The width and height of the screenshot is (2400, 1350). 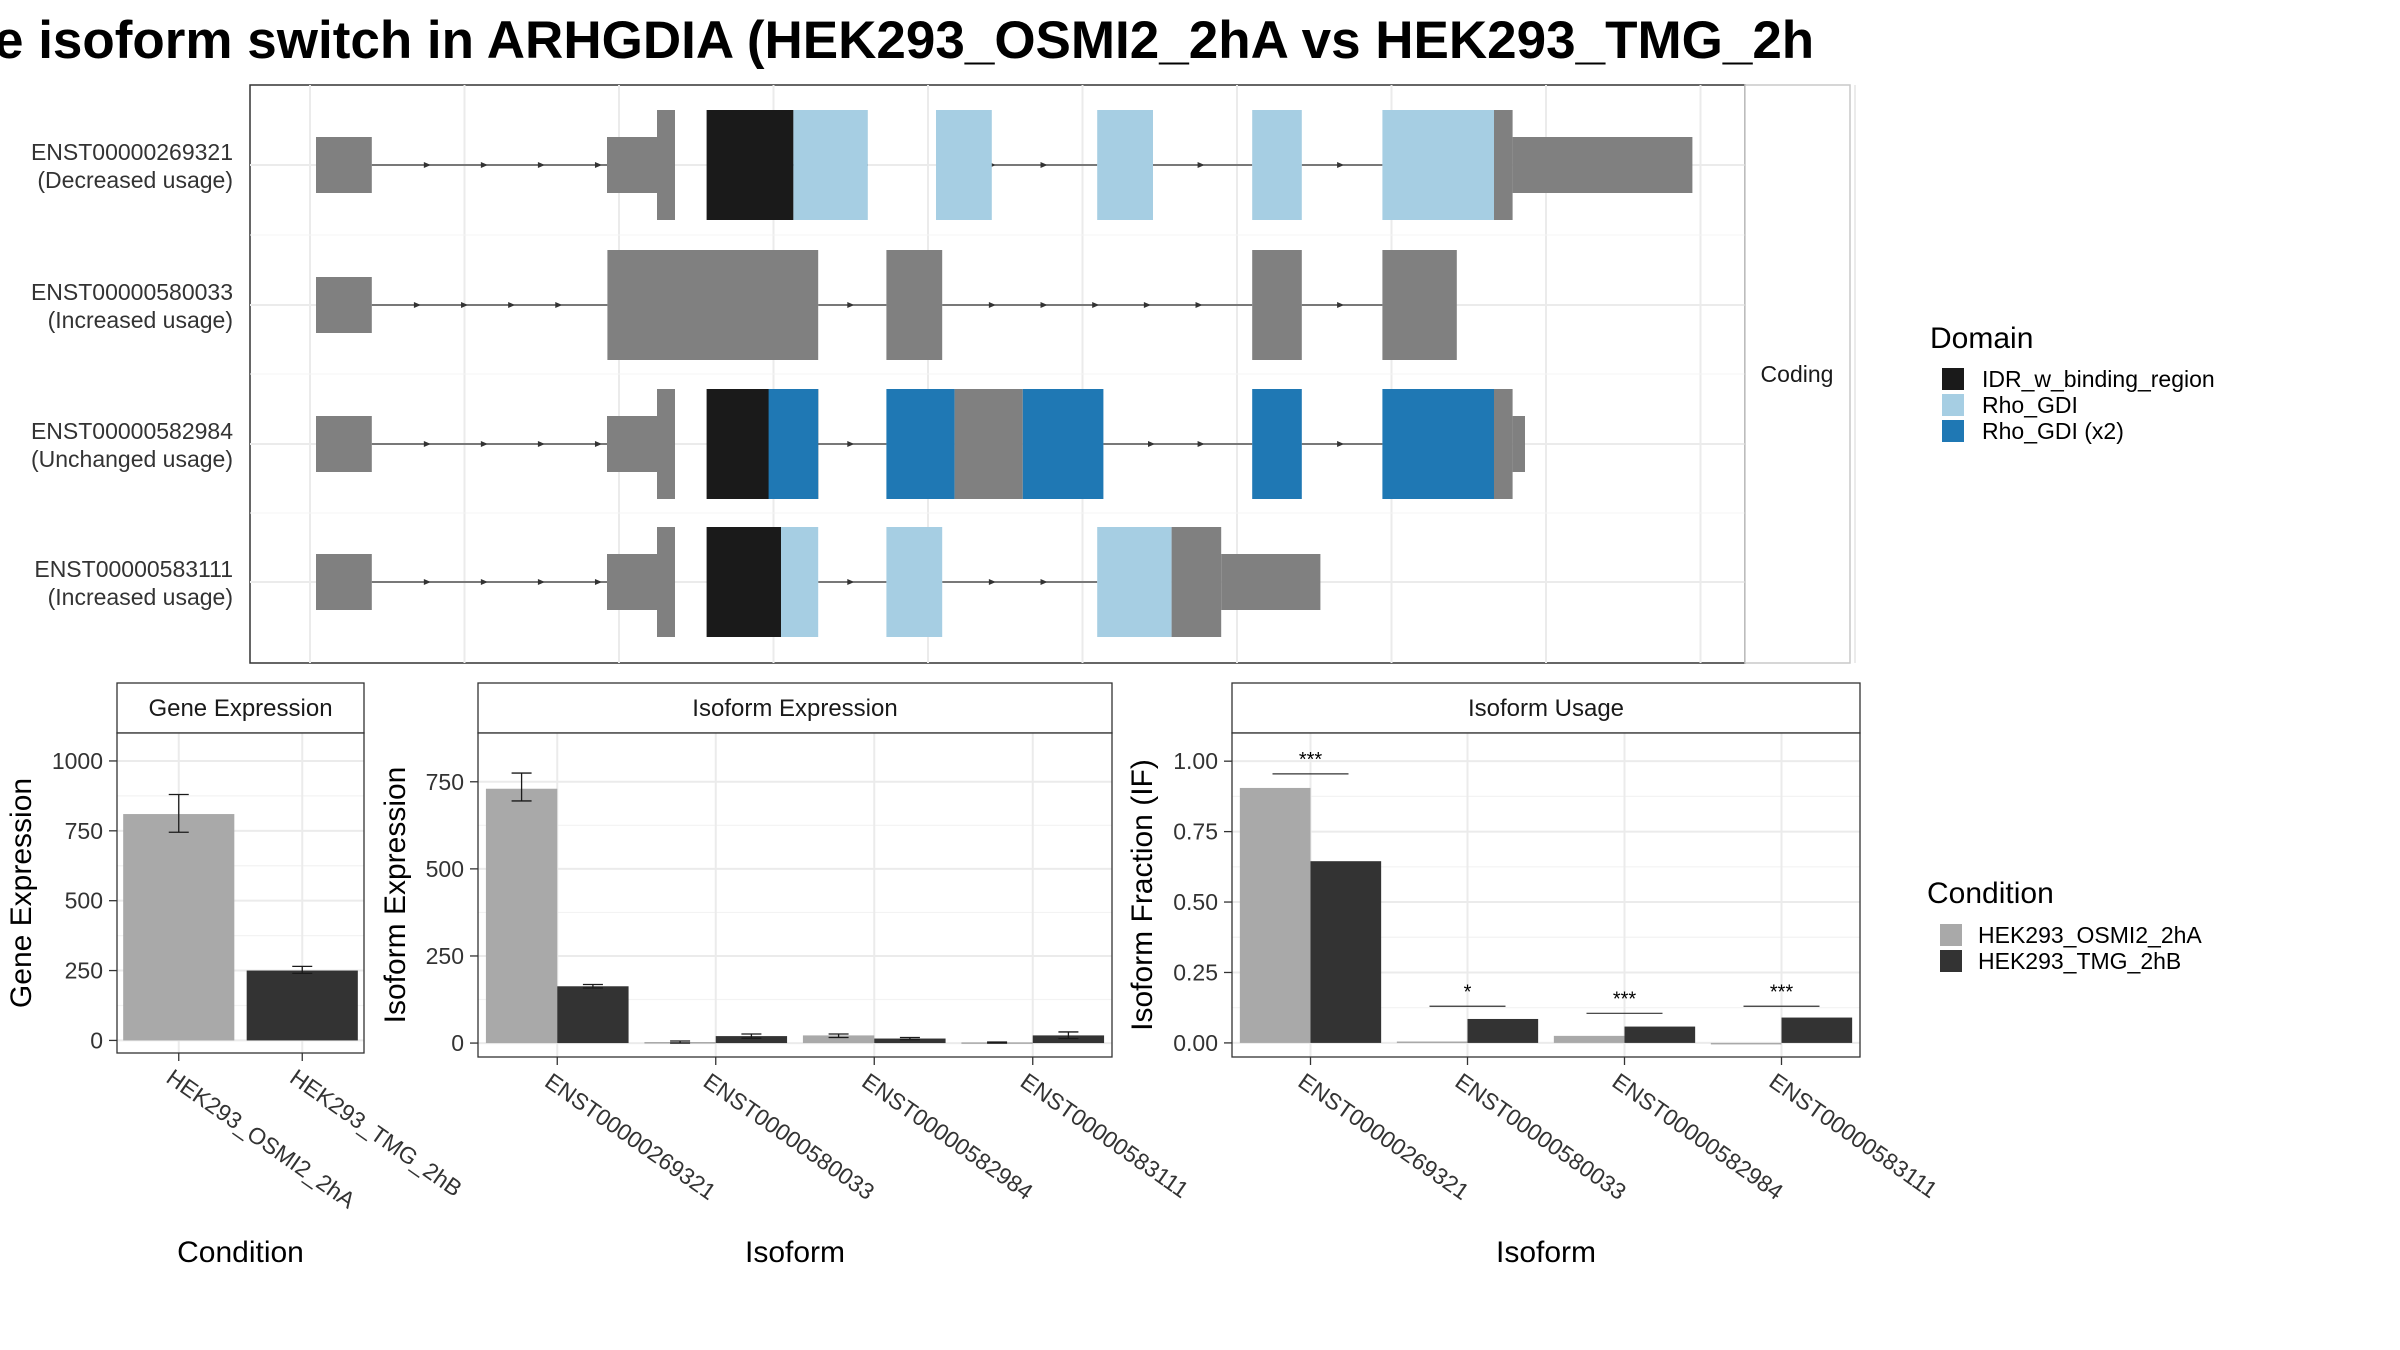 What do you see at coordinates (133, 569) in the screenshot?
I see `isoform-id-label: ENST00000583111` at bounding box center [133, 569].